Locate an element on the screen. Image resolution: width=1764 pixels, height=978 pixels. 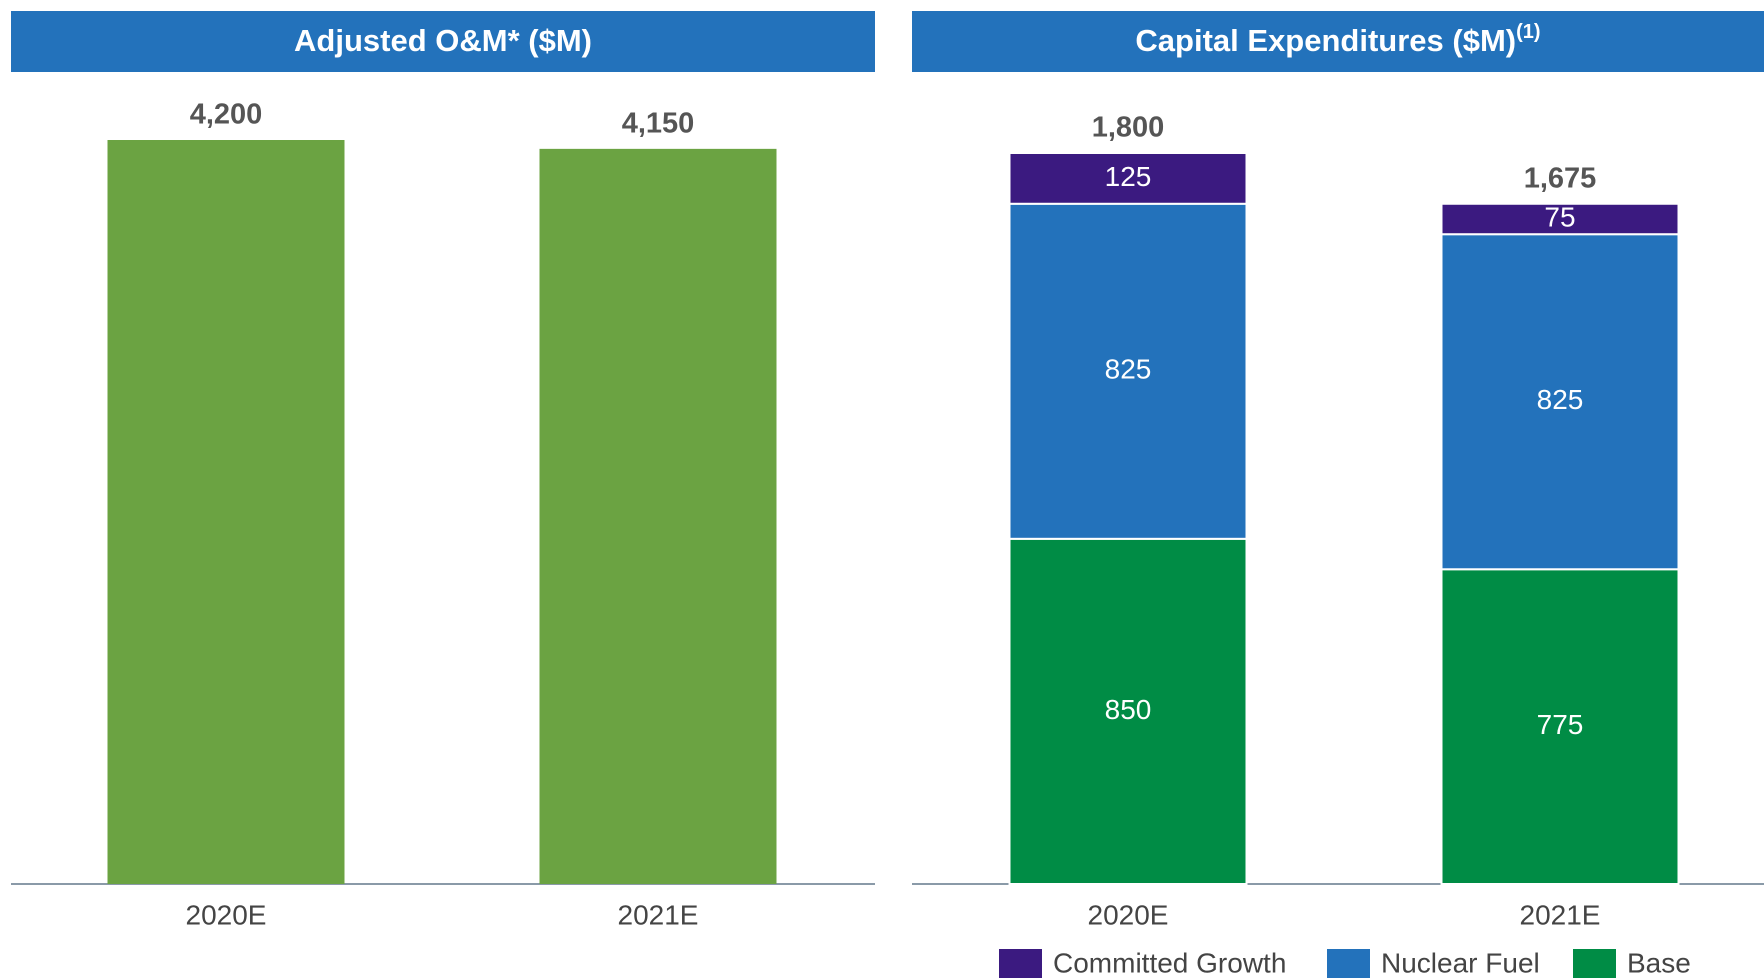
segment-label: 850 is located at coordinates (1128, 709).